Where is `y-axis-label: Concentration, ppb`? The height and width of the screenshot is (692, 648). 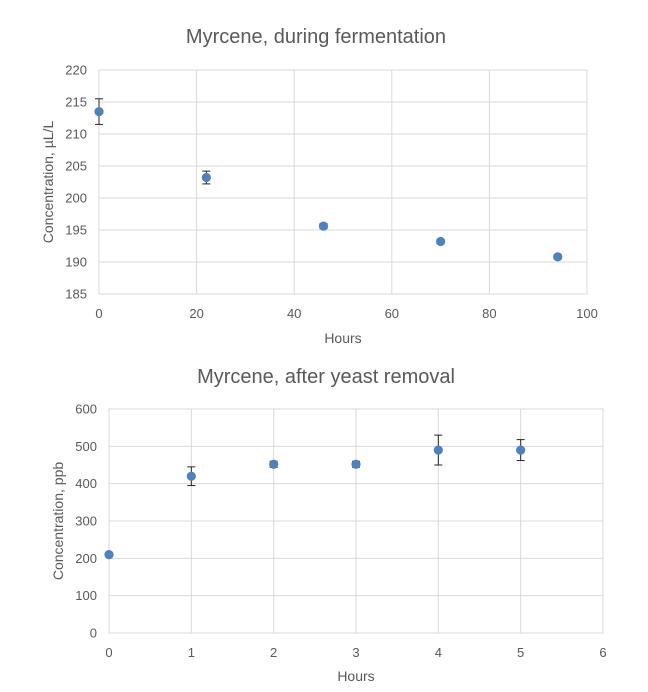 y-axis-label: Concentration, ppb is located at coordinates (58, 521).